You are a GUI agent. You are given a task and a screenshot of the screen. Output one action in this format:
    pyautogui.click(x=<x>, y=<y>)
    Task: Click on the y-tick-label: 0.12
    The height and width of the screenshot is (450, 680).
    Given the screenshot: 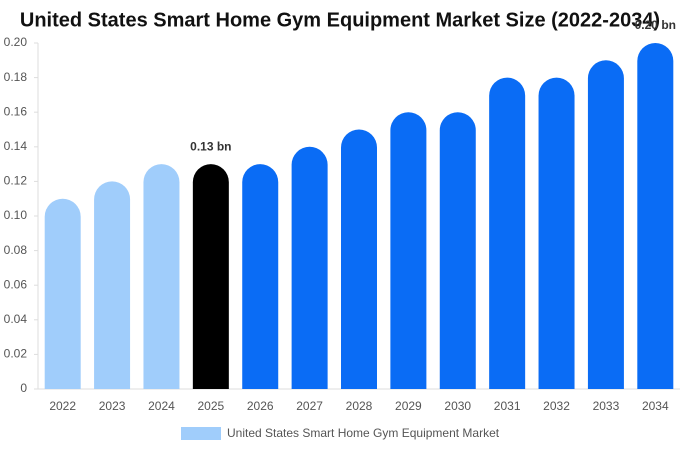 What is the action you would take?
    pyautogui.click(x=16, y=181)
    